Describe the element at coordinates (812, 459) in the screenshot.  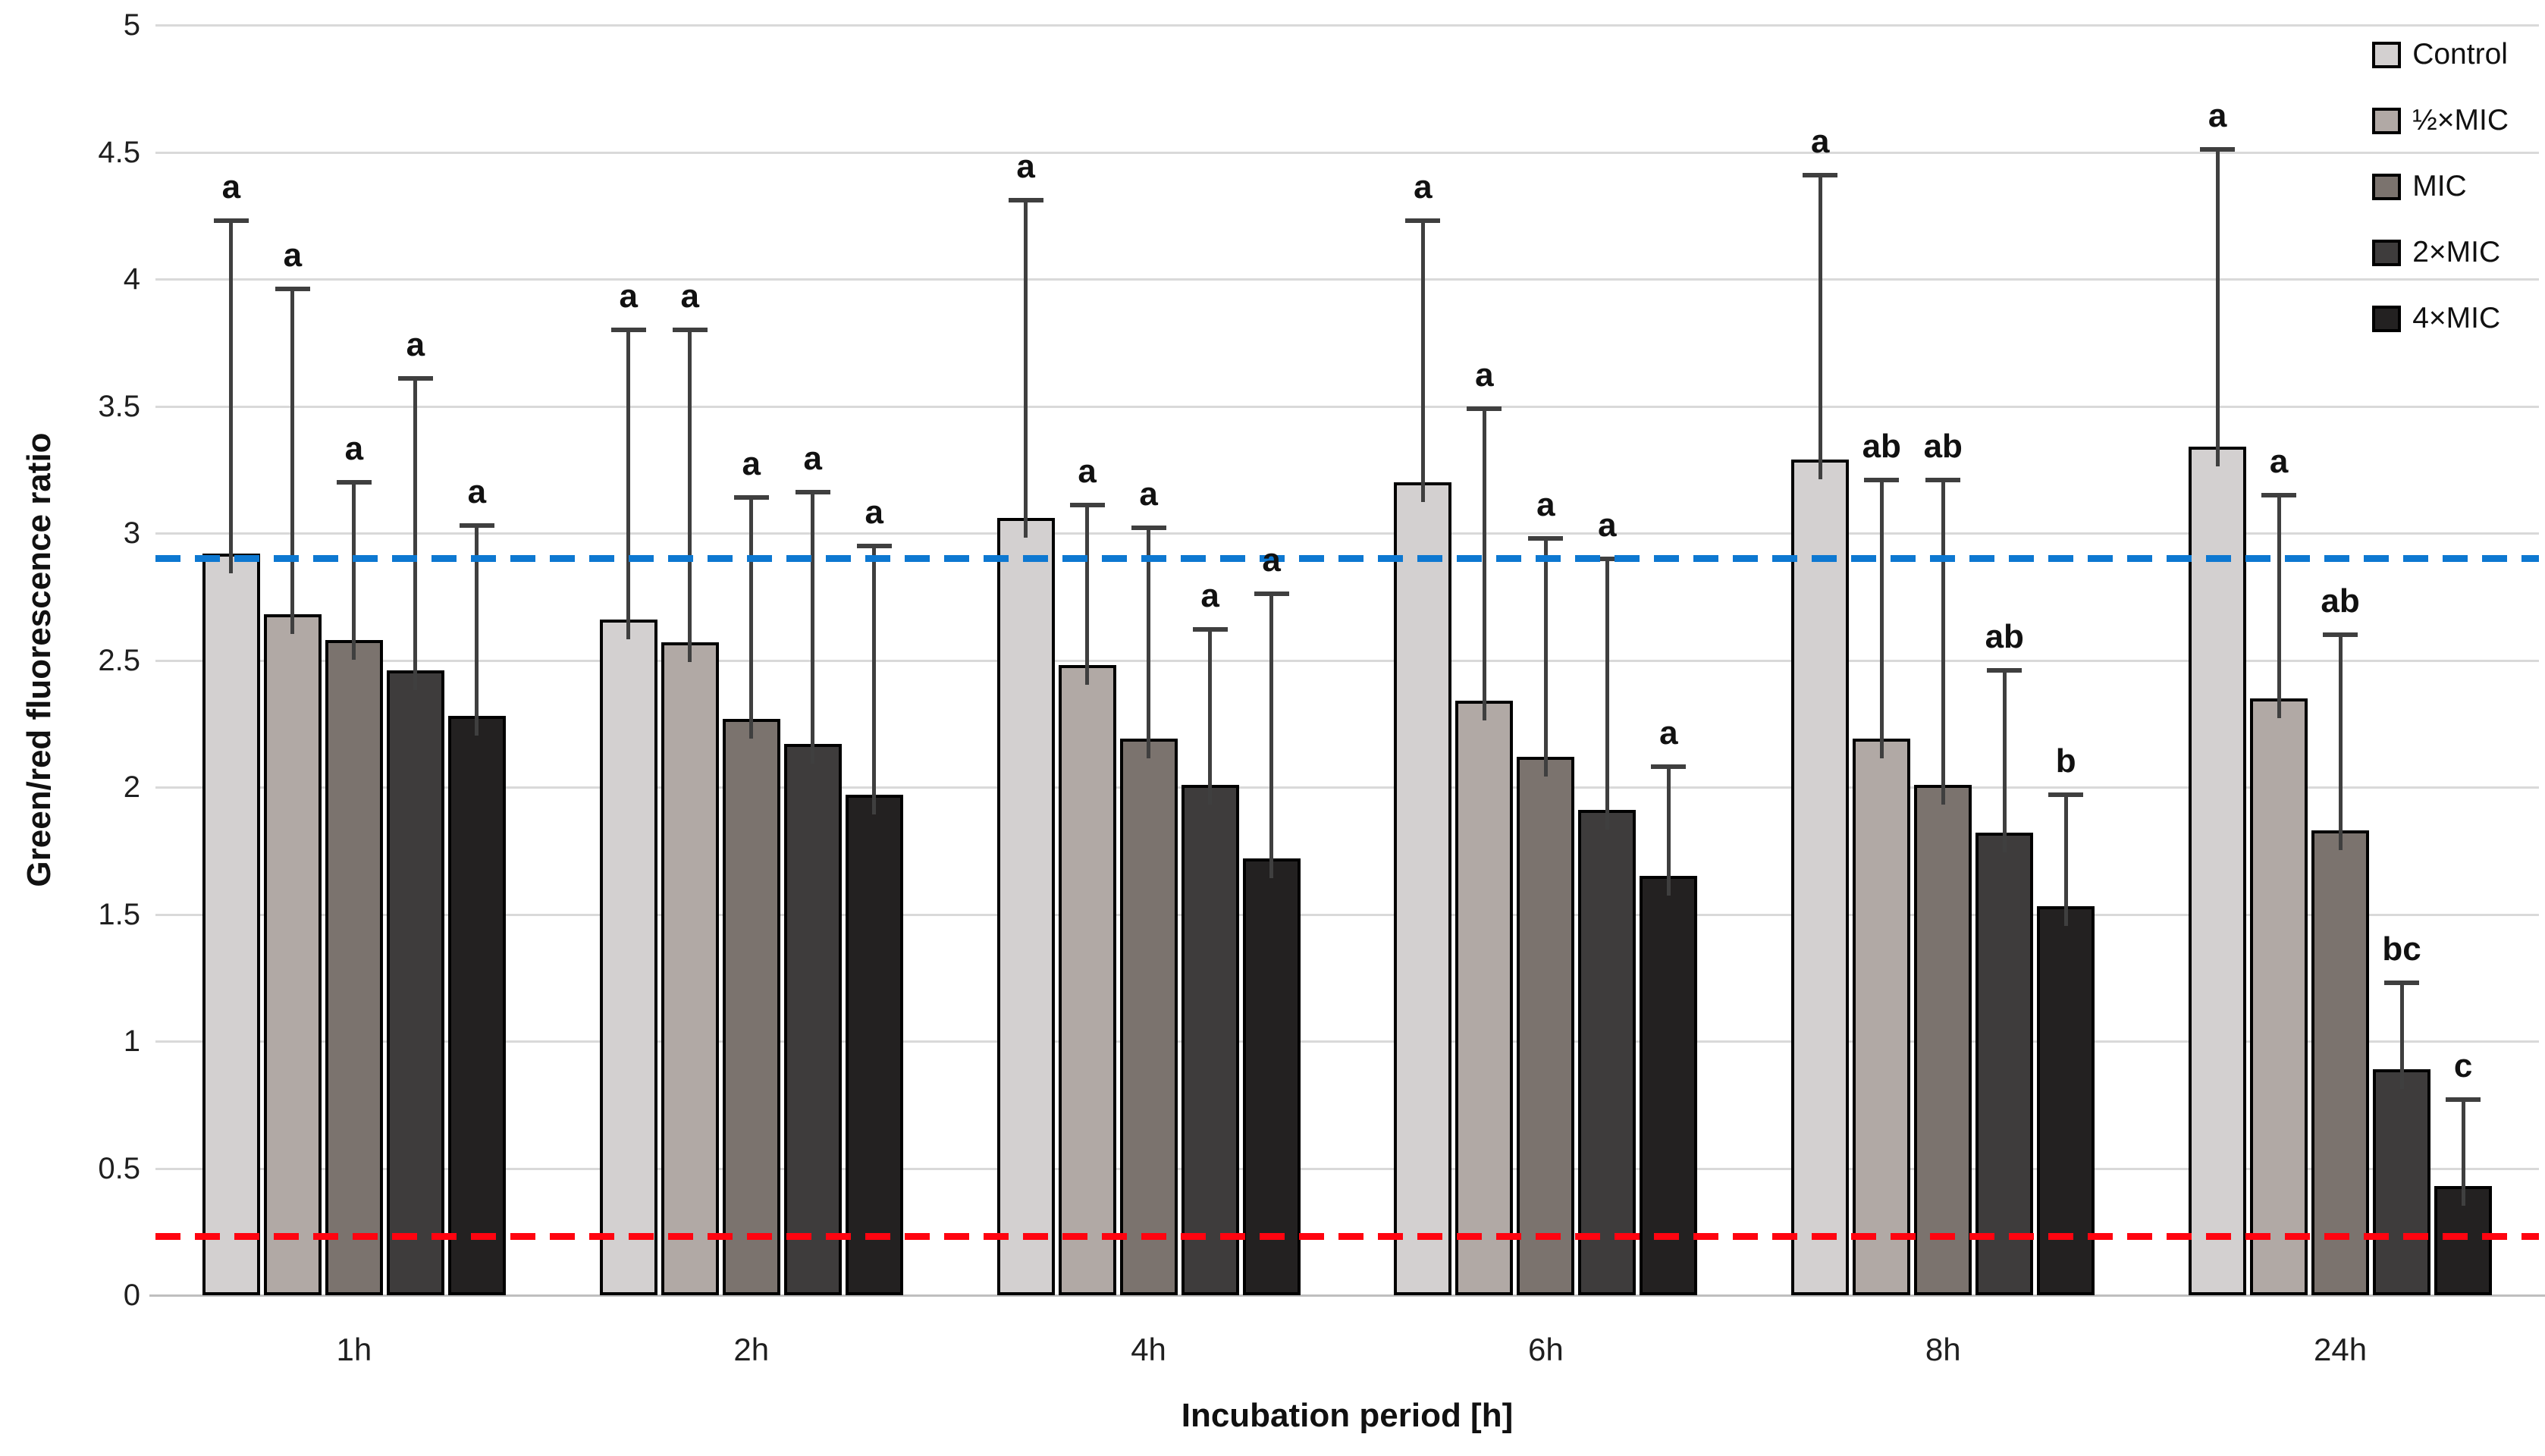
I see `significance-letter-2x-mic-2h: a` at that location.